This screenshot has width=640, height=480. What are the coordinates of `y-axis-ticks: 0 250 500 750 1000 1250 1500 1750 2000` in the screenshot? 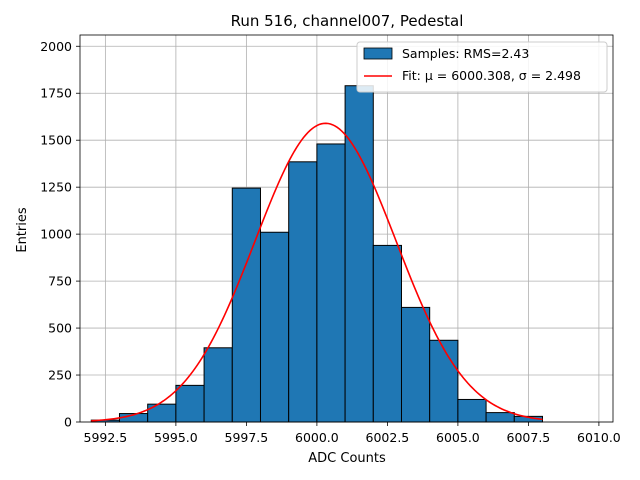 It's located at (60, 234).